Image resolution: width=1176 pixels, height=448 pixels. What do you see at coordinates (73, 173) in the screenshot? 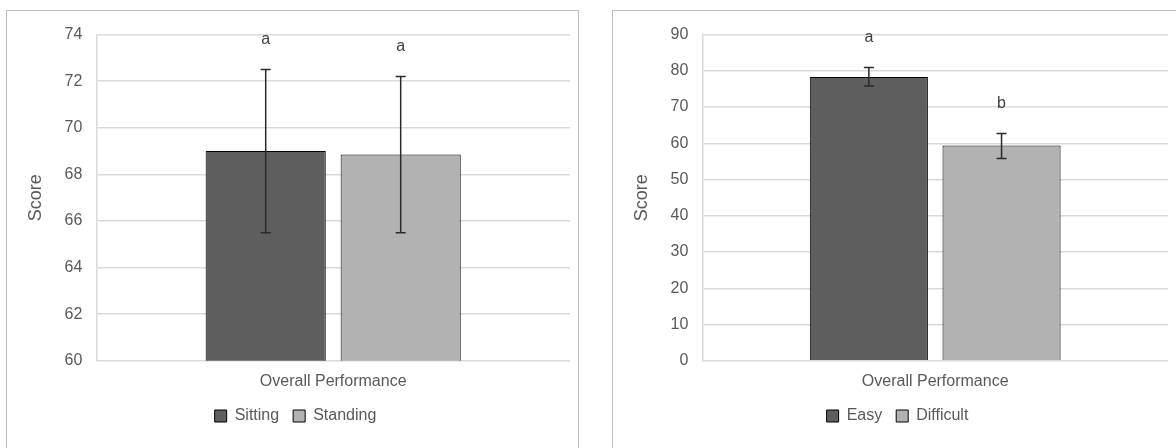
I see `y-tick-label: 68` at bounding box center [73, 173].